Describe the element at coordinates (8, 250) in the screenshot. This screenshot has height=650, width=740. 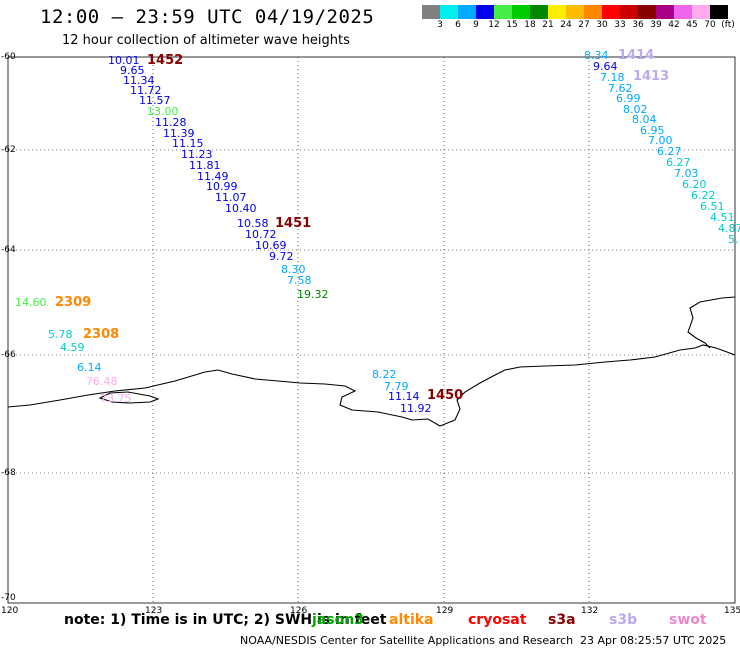
I see `lat-label: -64` at that location.